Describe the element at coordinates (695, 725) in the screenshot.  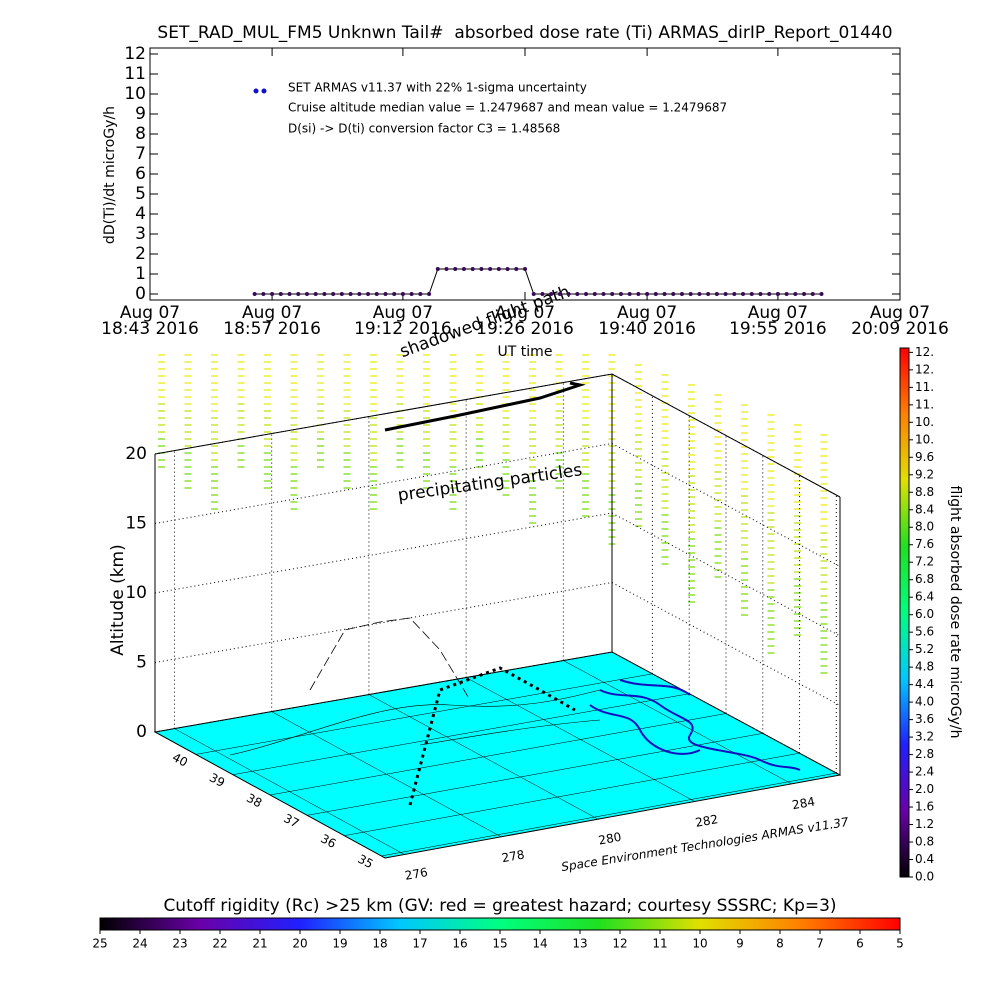
I see `coastline` at that location.